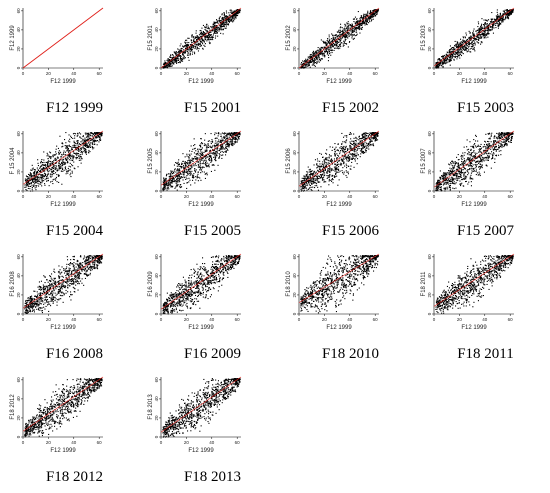 This screenshot has width=550, height=493. What do you see at coordinates (212, 184) in the screenshot?
I see `chart-panel: 0 20 40 60 0 20 40 60 F12 1999 F15 2005 F15 2005` at bounding box center [212, 184].